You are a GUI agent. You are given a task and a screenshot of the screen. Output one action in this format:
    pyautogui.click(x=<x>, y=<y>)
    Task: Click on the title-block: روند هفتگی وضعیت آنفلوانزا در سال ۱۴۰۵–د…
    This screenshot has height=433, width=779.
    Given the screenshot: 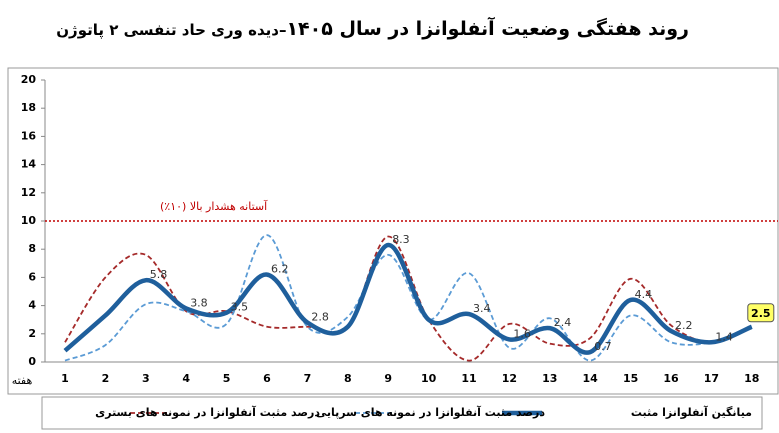 What is the action you would take?
    pyautogui.click(x=372, y=29)
    